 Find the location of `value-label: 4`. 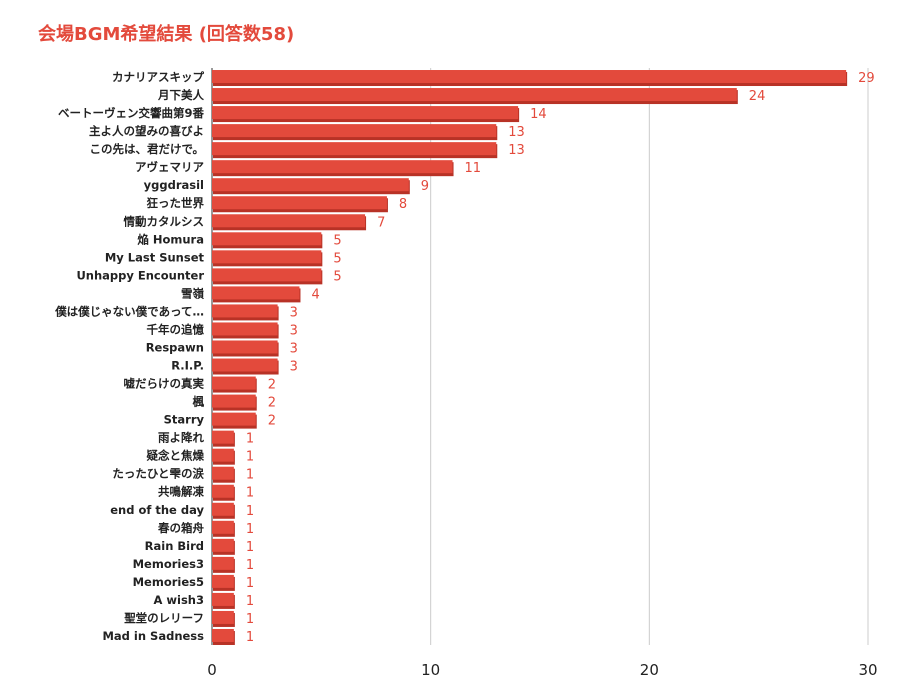

value-label: 4 is located at coordinates (315, 294).